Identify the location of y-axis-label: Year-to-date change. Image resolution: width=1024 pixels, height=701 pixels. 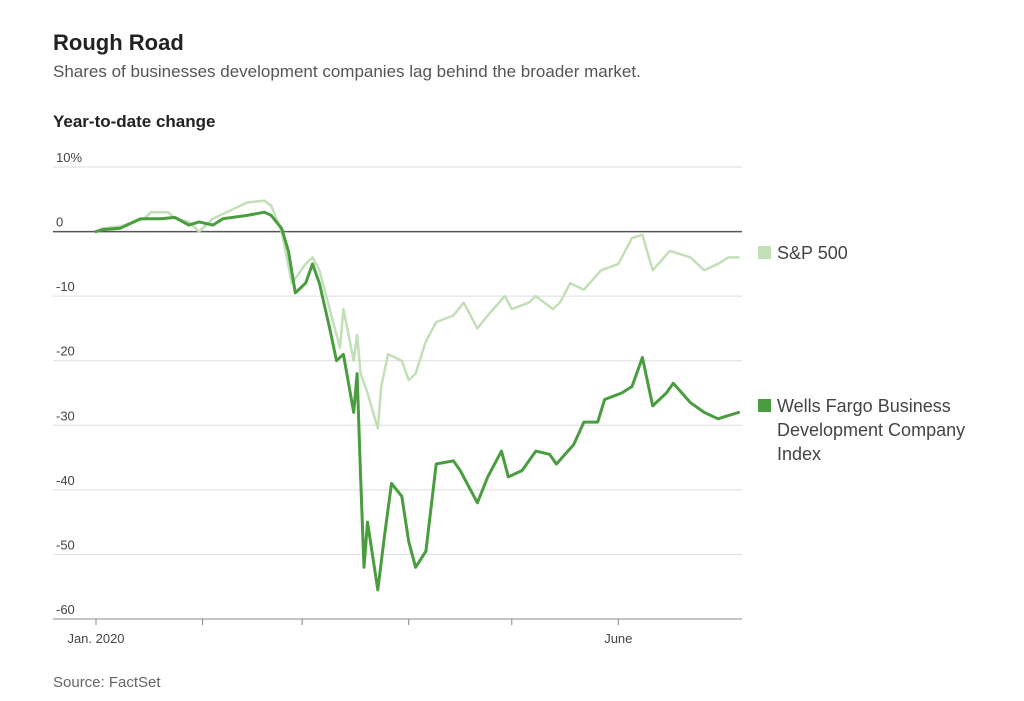
(134, 121).